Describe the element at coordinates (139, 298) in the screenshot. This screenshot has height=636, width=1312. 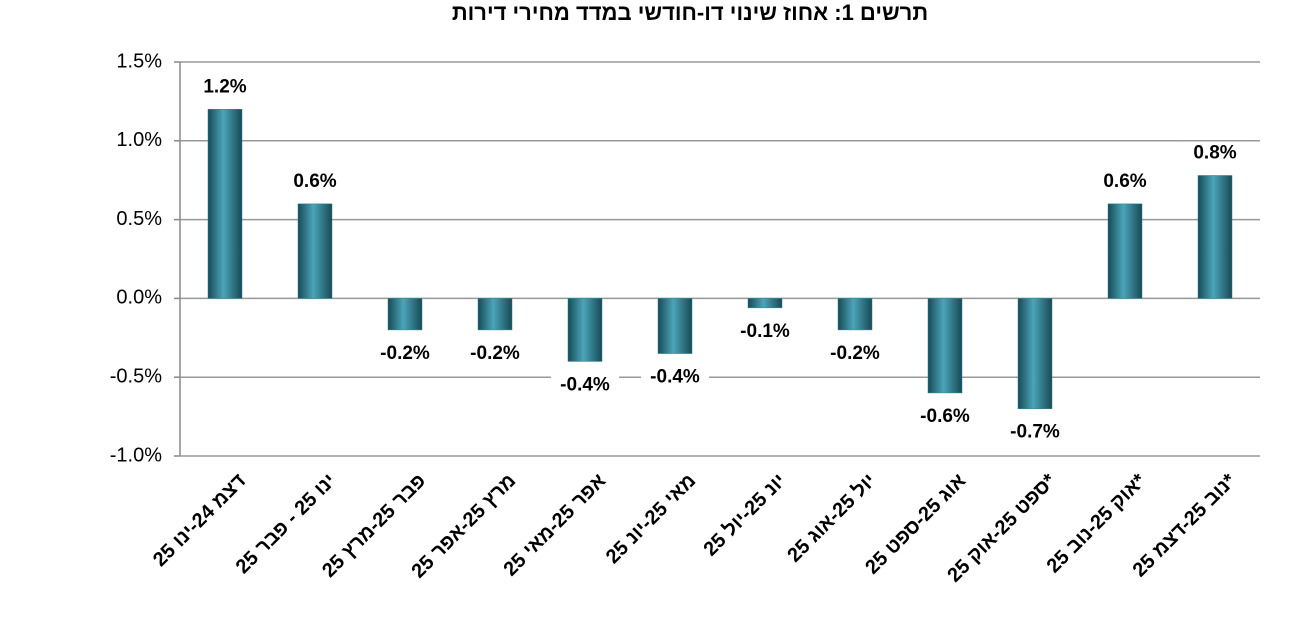
I see `y-tick-label: 0.0%` at that location.